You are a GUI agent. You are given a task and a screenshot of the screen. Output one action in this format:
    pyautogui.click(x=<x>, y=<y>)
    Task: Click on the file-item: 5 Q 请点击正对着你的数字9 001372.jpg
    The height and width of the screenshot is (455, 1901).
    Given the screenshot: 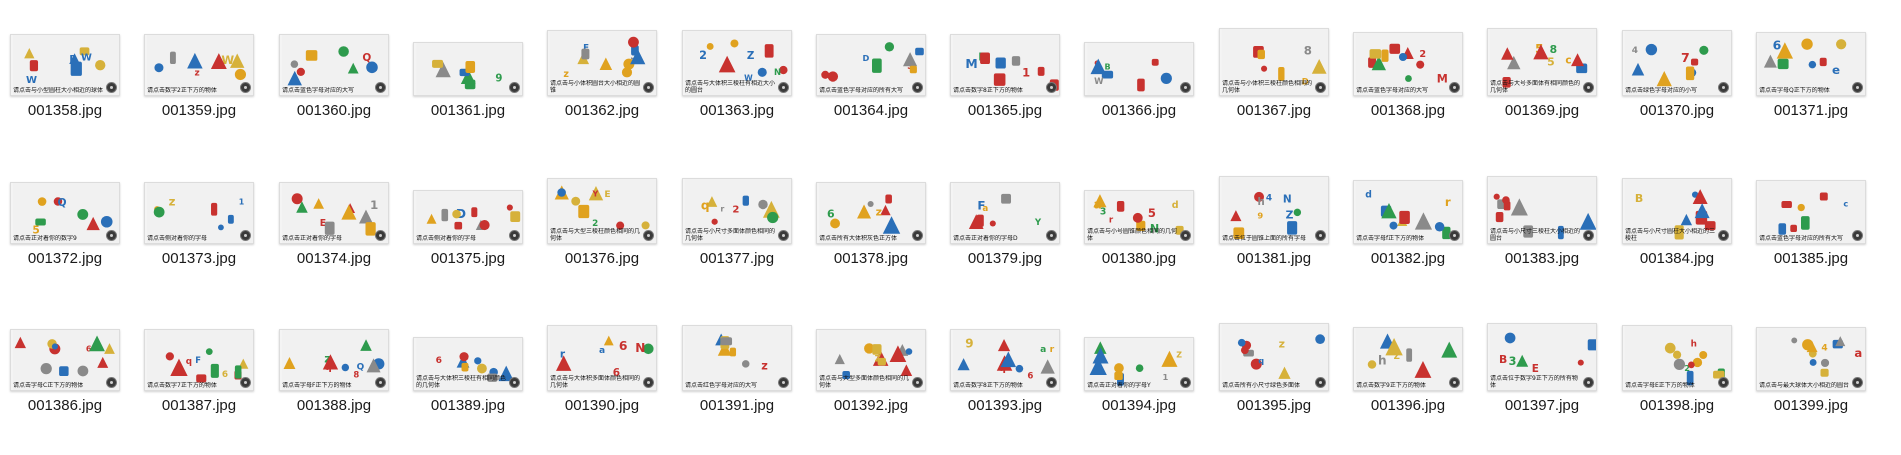 What is the action you would take?
    pyautogui.click(x=65, y=212)
    